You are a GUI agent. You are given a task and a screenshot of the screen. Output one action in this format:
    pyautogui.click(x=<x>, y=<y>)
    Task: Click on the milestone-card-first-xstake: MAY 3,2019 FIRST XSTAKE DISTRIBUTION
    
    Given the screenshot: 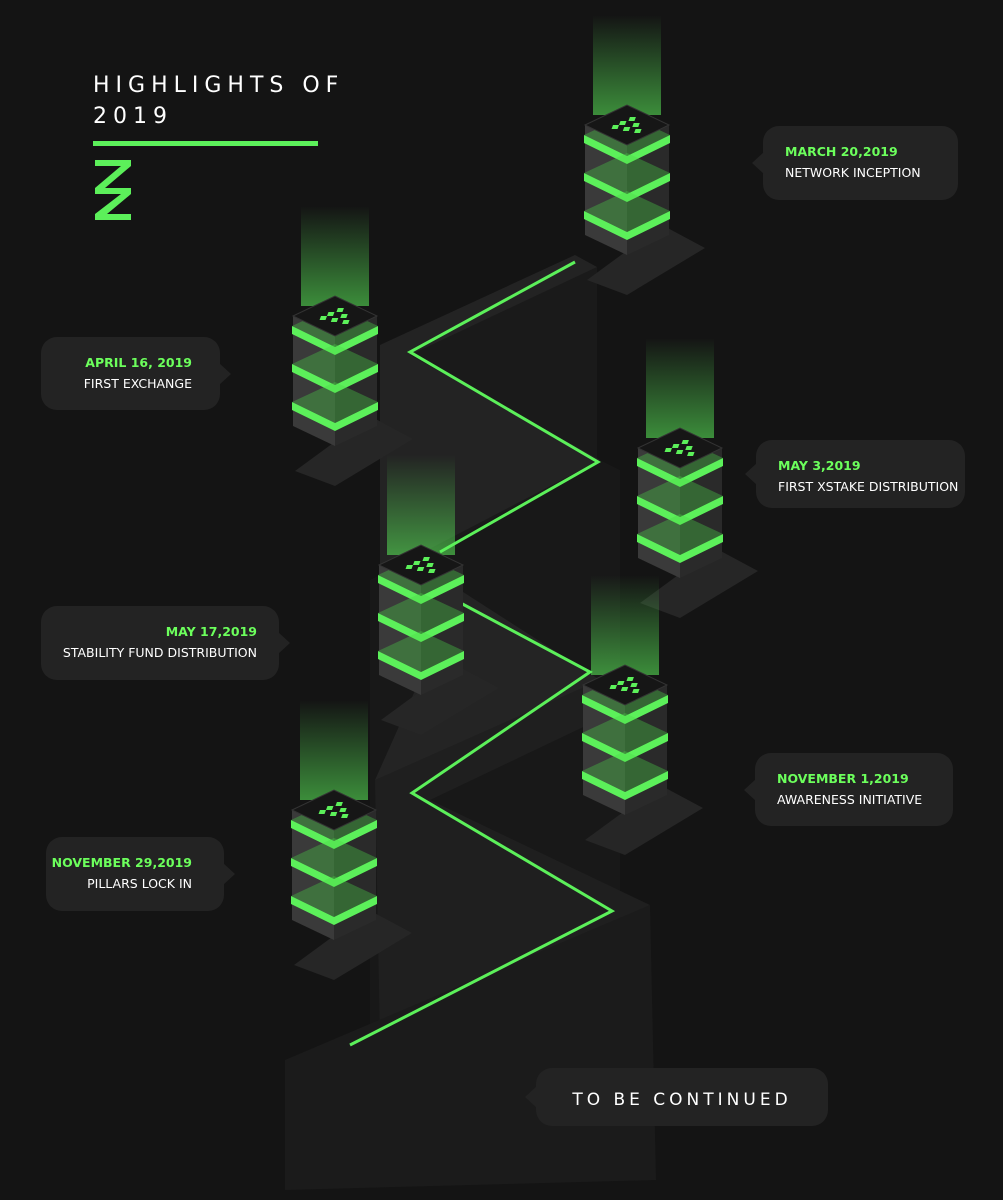 What is the action you would take?
    pyautogui.click(x=855, y=474)
    